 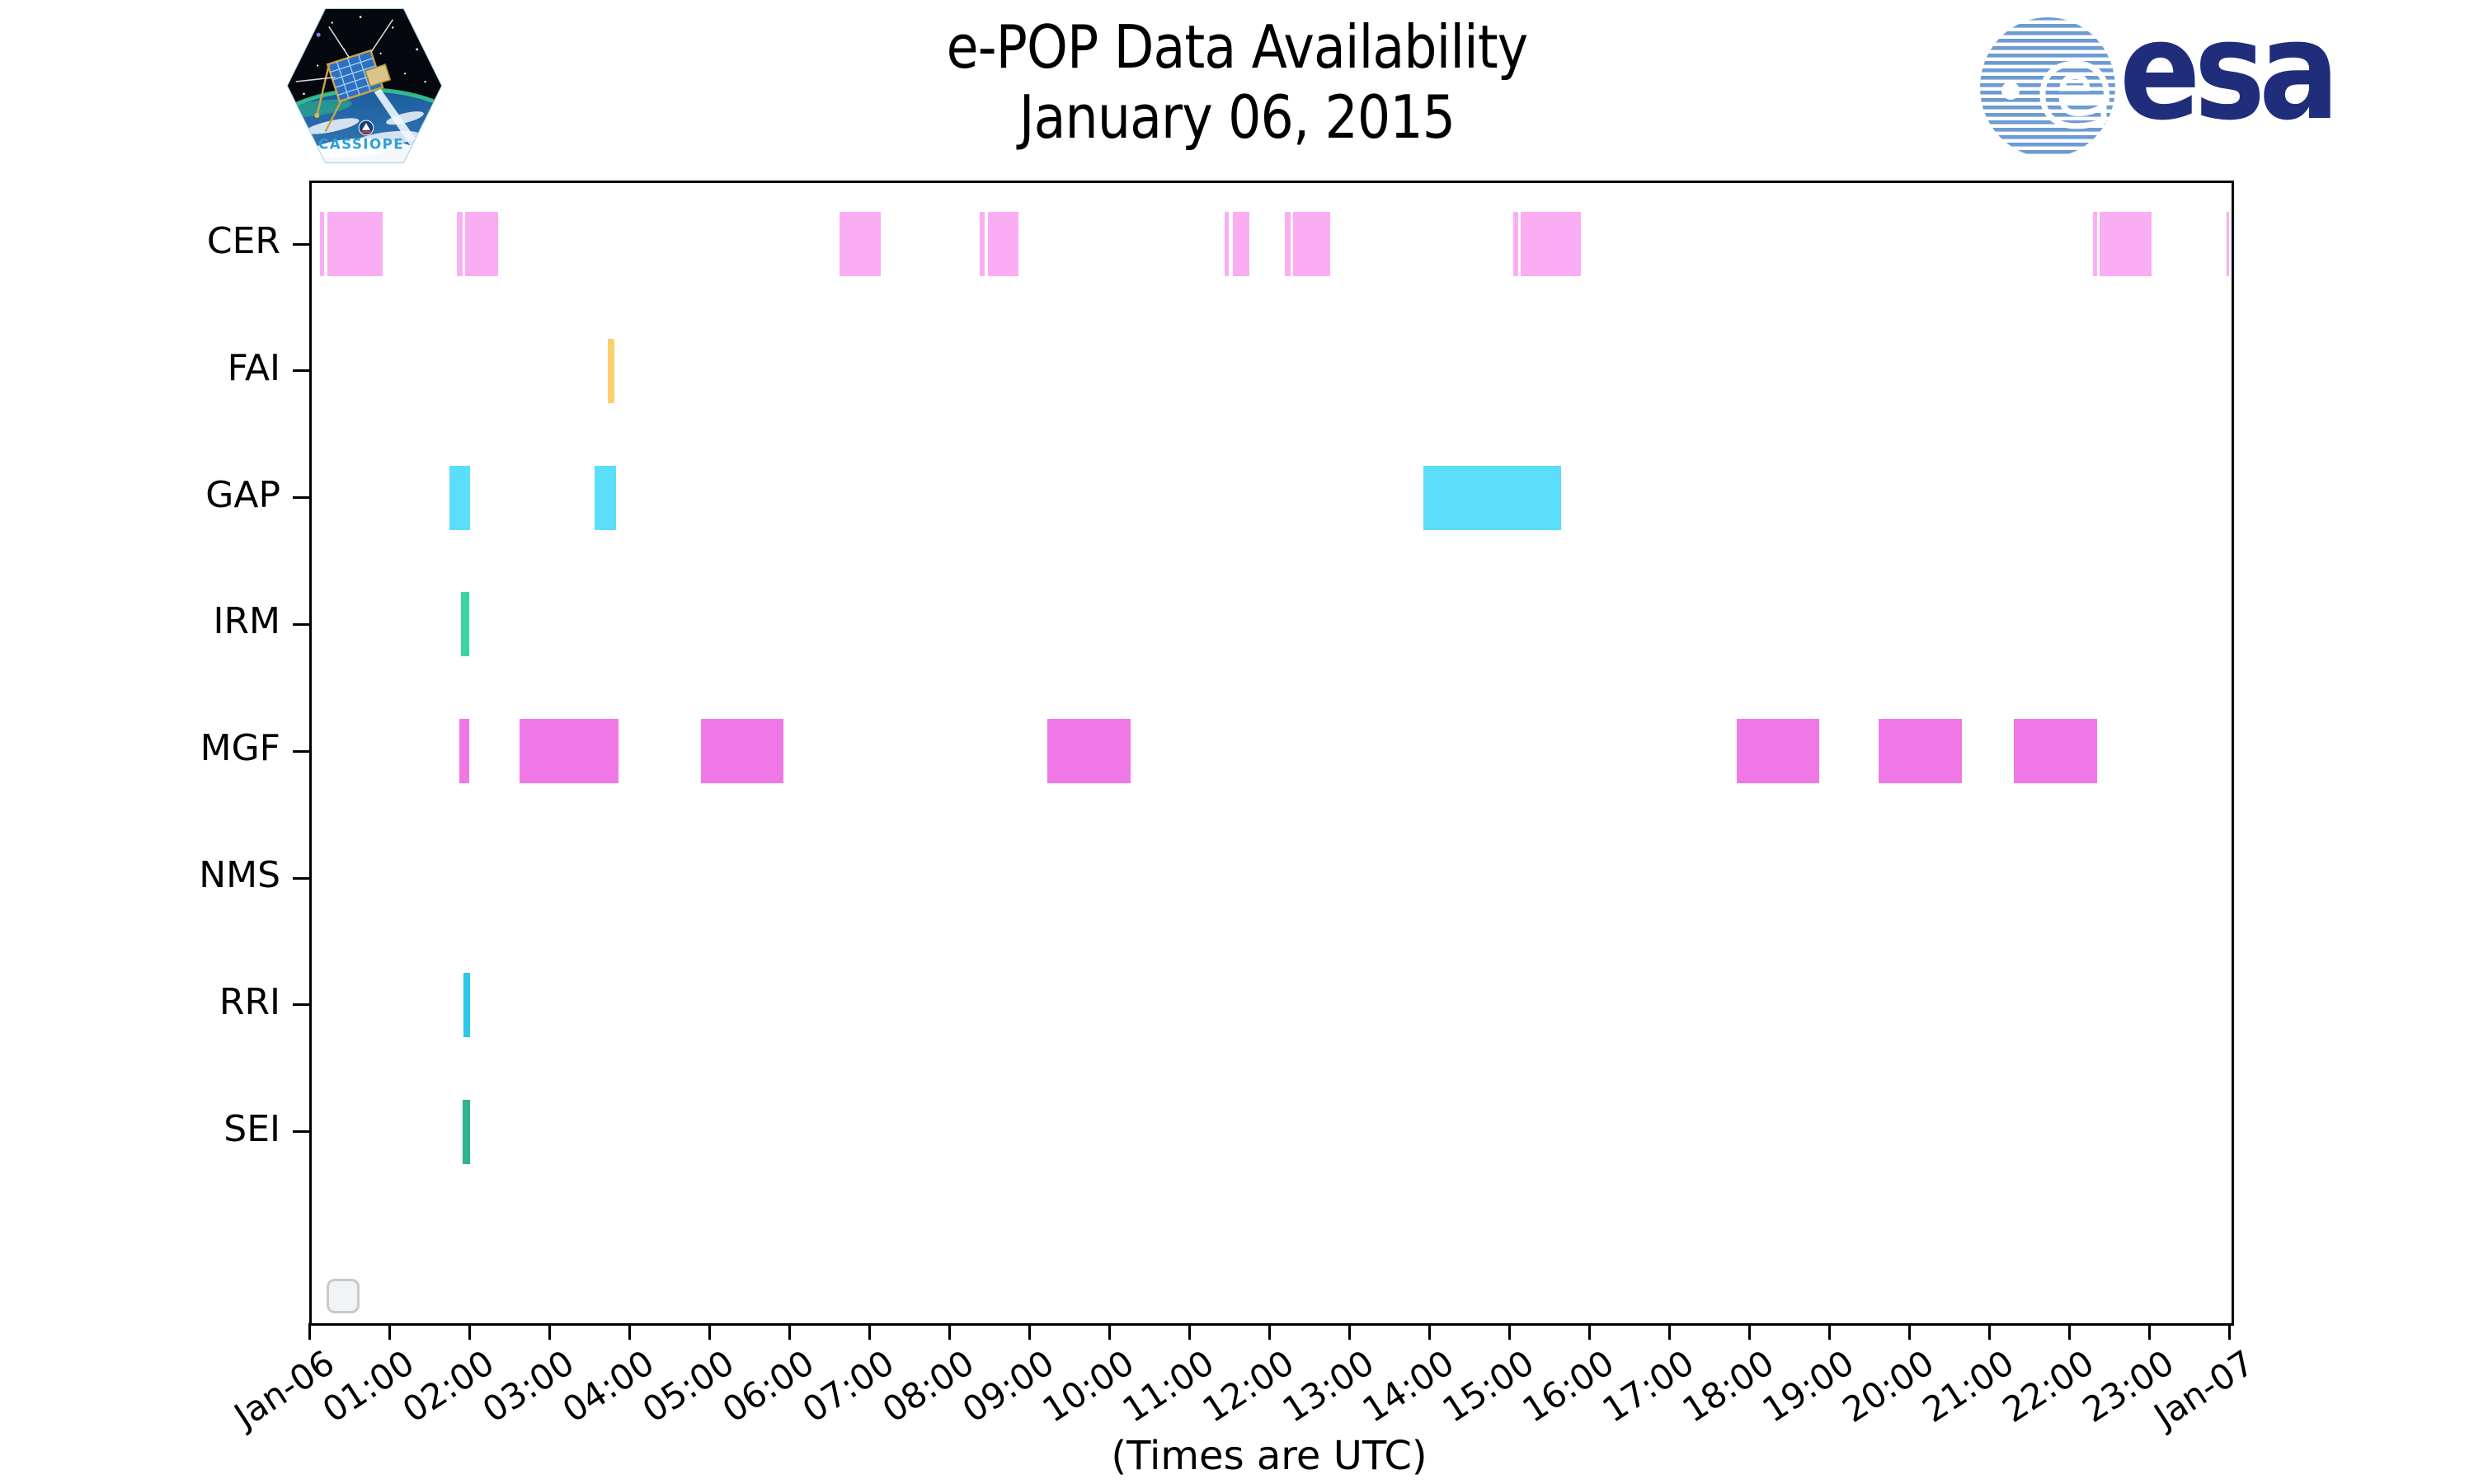 What do you see at coordinates (688, 1386) in the screenshot?
I see `x-axis-label-0500: 05:00` at bounding box center [688, 1386].